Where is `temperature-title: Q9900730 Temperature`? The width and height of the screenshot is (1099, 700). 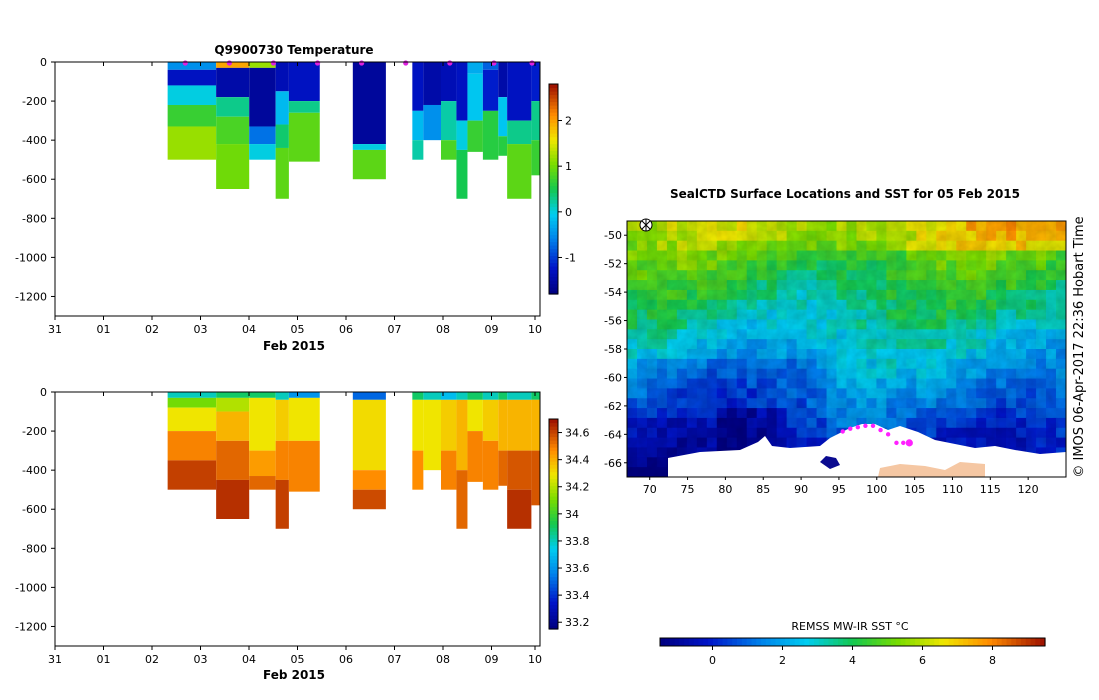
temperature-title: Q9900730 Temperature is located at coordinates (293, 50).